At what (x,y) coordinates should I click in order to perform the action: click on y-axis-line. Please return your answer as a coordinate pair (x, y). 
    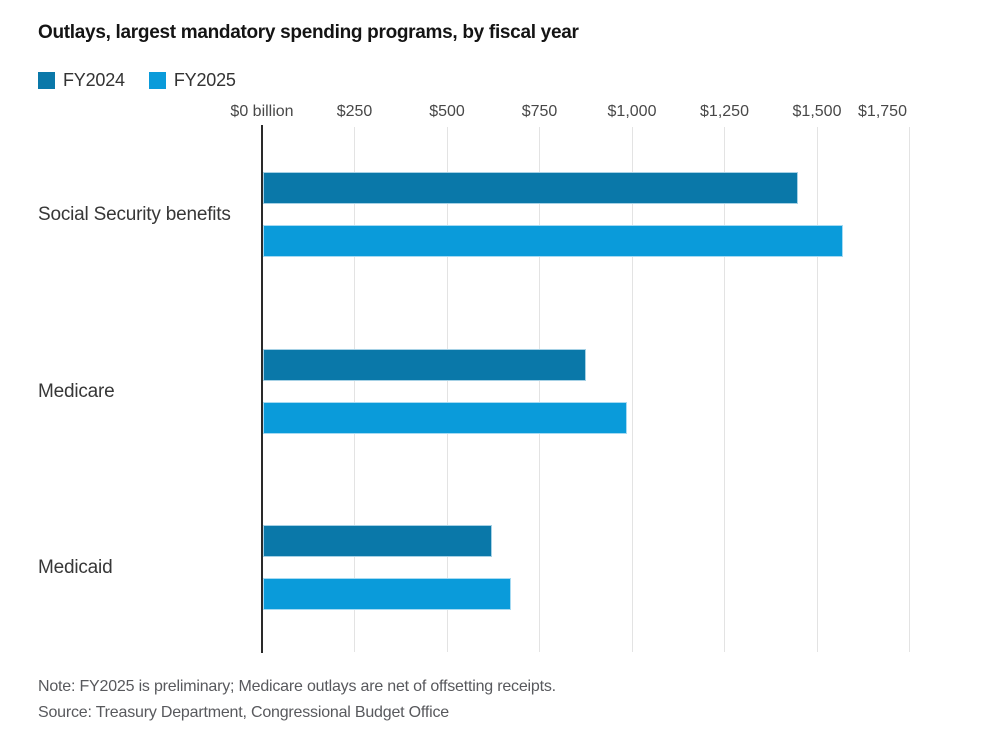
    Looking at the image, I should click on (262, 389).